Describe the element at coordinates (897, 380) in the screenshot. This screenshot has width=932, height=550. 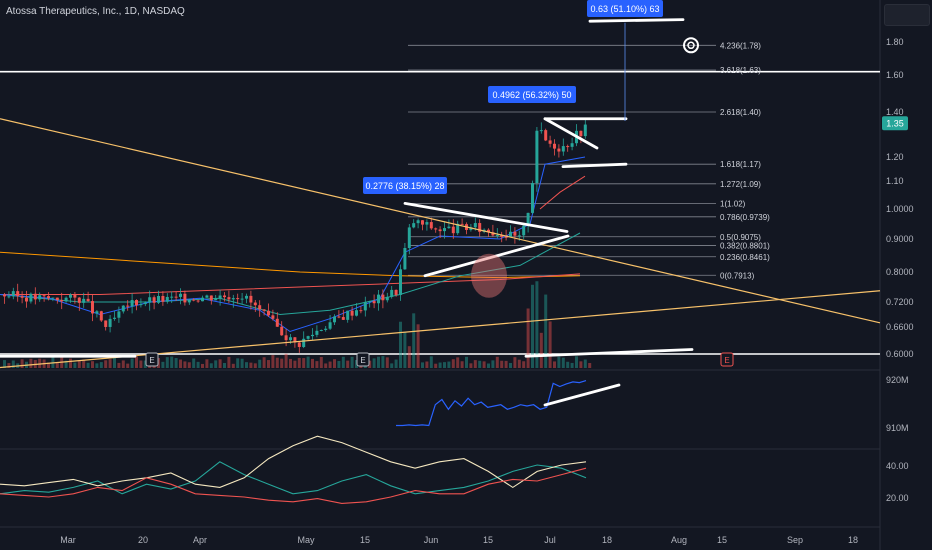
I see `y-tick-label: 920M` at that location.